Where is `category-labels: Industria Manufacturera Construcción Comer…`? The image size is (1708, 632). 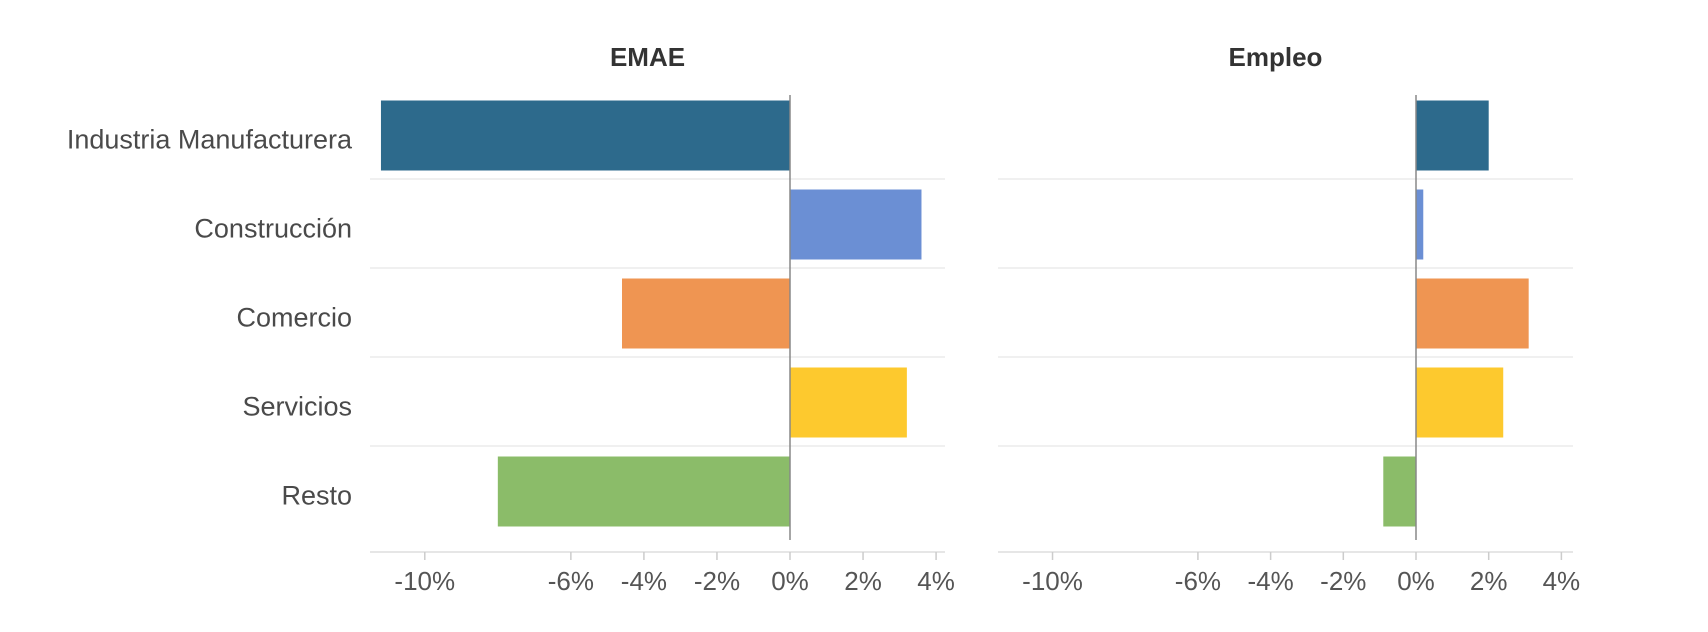 category-labels: Industria Manufacturera Construcción Comer… is located at coordinates (210, 318).